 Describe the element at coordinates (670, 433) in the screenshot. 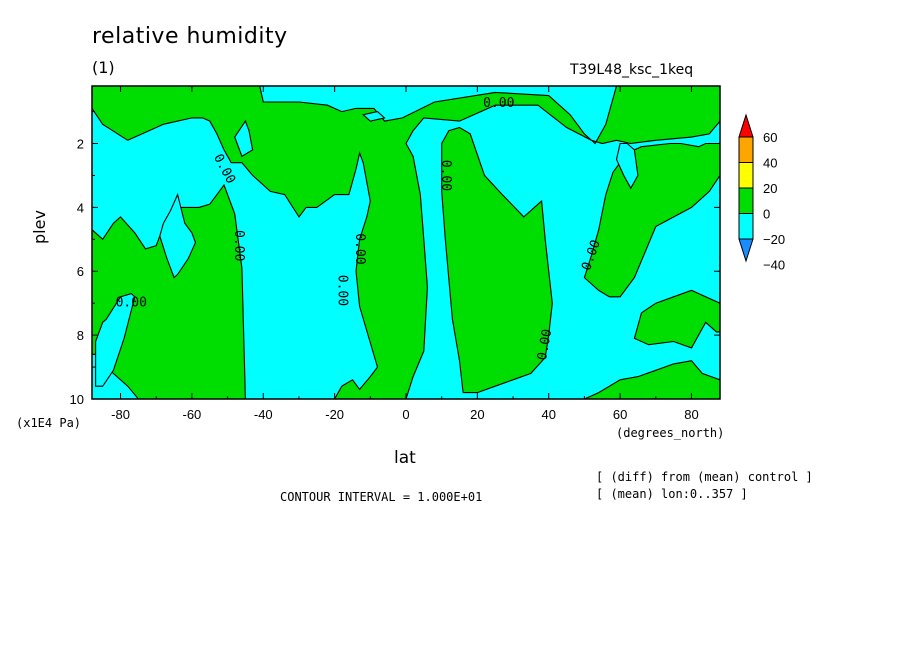

I see `x-axis-units: (degrees_north)` at that location.